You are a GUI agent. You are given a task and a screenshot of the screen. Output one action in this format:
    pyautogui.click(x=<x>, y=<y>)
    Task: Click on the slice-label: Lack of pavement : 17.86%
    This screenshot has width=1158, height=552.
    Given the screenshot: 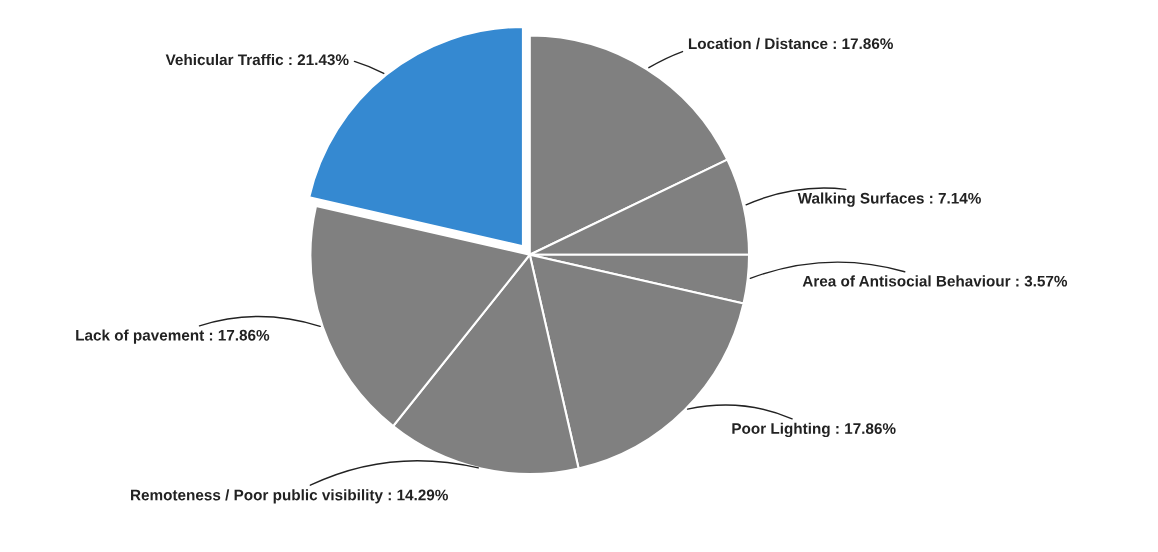 What is the action you would take?
    pyautogui.click(x=173, y=336)
    